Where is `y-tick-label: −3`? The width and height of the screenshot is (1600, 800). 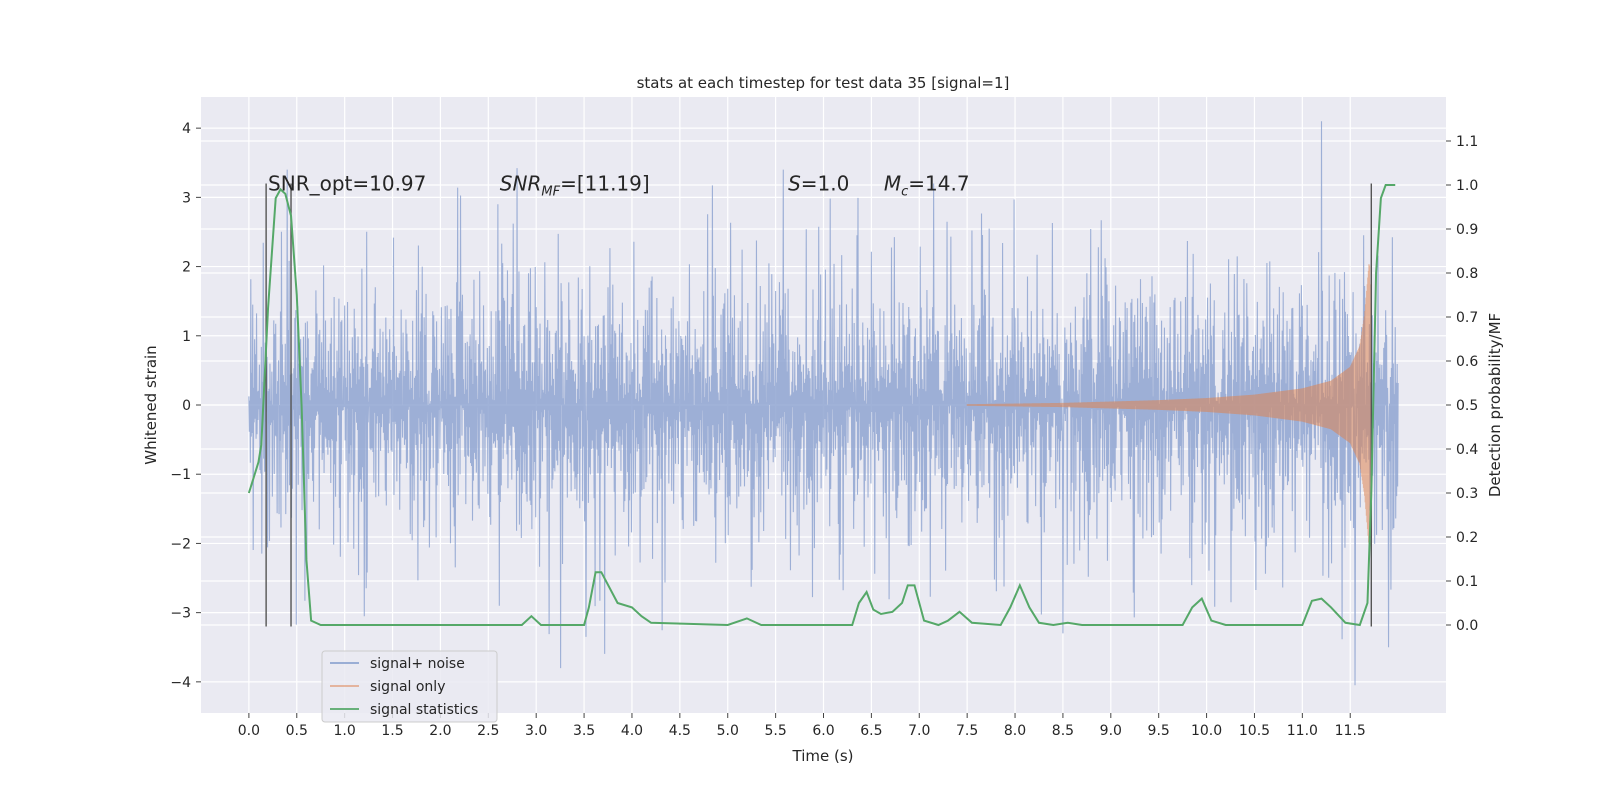 y-tick-label: −3 is located at coordinates (180, 614).